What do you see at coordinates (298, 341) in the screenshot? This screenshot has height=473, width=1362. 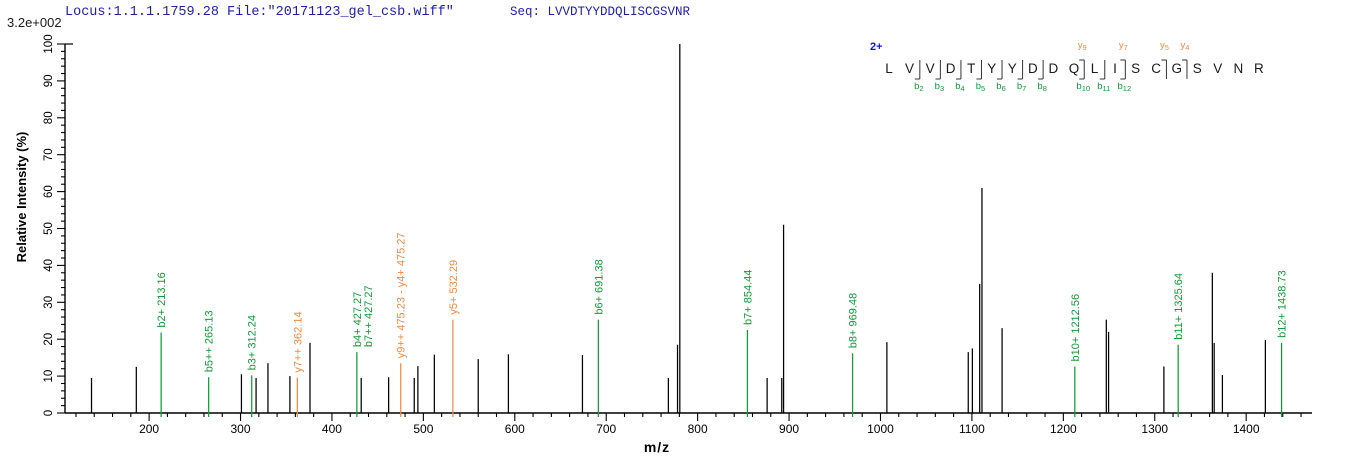 I see `peak-annotation-label: y7++ 362.14` at bounding box center [298, 341].